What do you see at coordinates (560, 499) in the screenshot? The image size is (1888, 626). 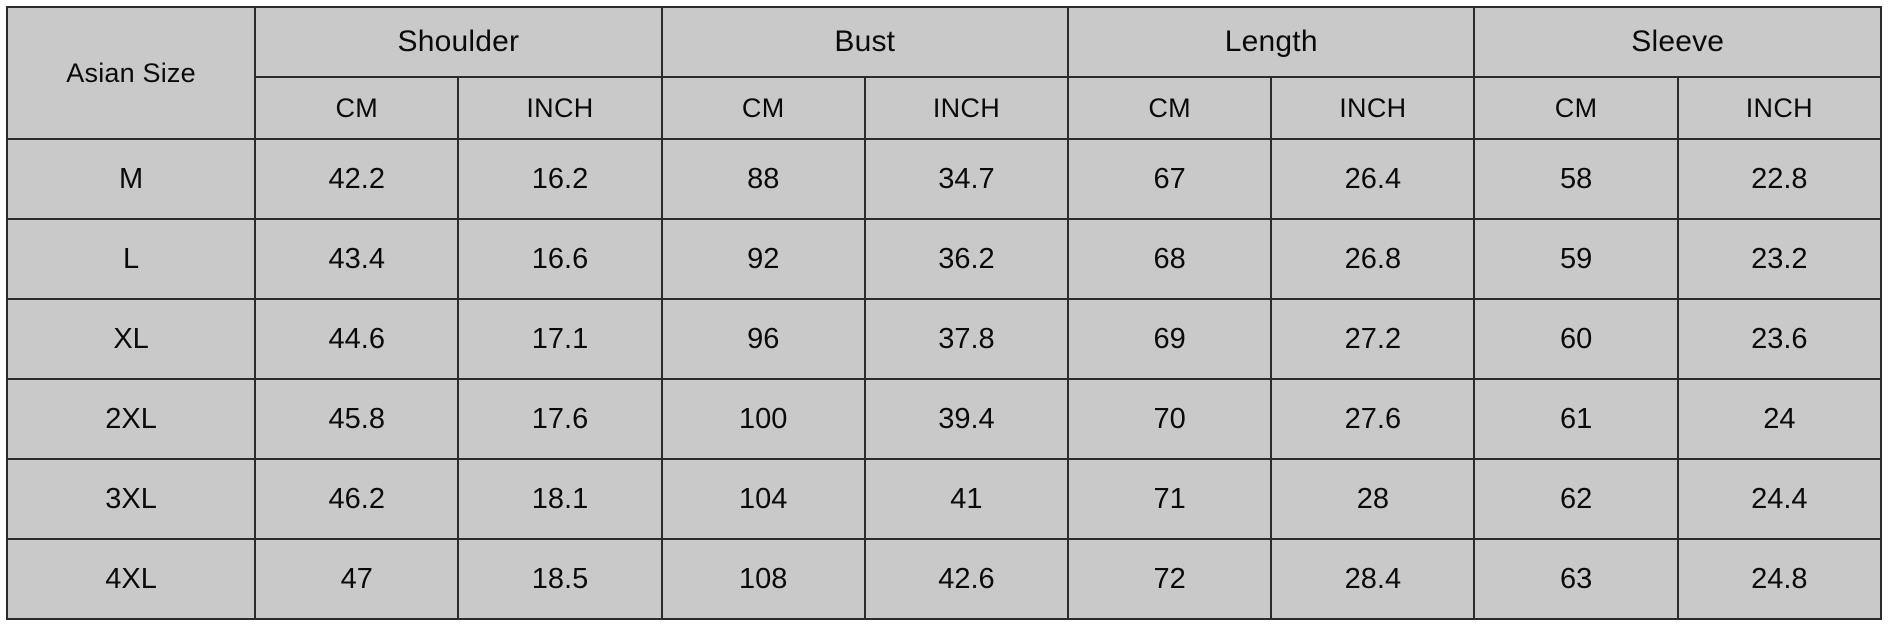 I see `shoulder-inch-value: 18.1` at bounding box center [560, 499].